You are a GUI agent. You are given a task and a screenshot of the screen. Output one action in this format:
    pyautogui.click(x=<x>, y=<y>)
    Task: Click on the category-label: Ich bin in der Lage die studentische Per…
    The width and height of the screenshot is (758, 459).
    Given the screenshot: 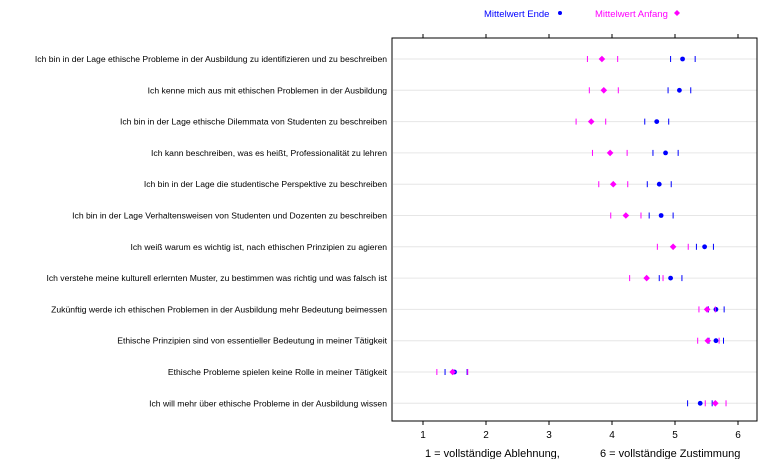 What is the action you would take?
    pyautogui.click(x=265, y=184)
    